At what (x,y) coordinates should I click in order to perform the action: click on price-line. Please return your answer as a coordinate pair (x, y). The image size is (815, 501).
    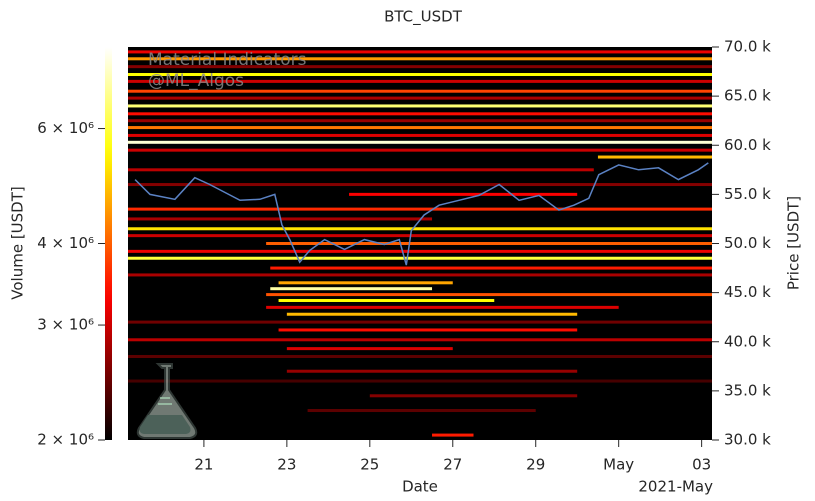
    Looking at the image, I should click on (421, 214).